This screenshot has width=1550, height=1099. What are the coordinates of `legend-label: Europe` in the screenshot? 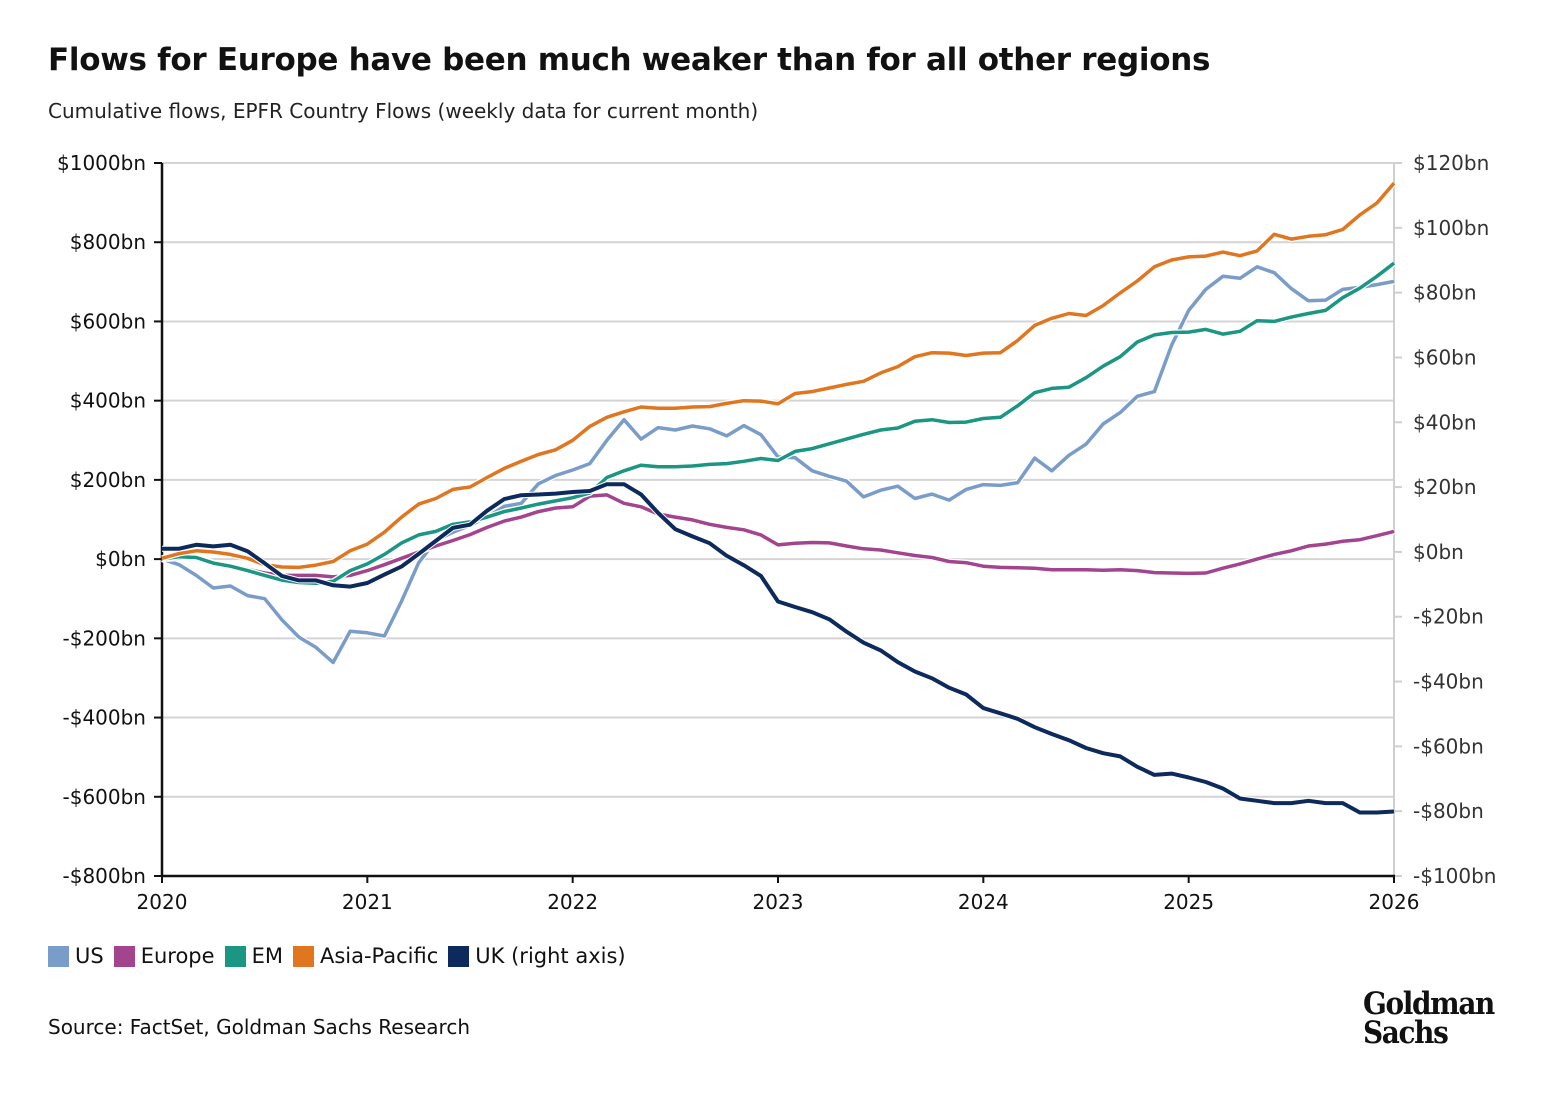 It's located at (177, 956).